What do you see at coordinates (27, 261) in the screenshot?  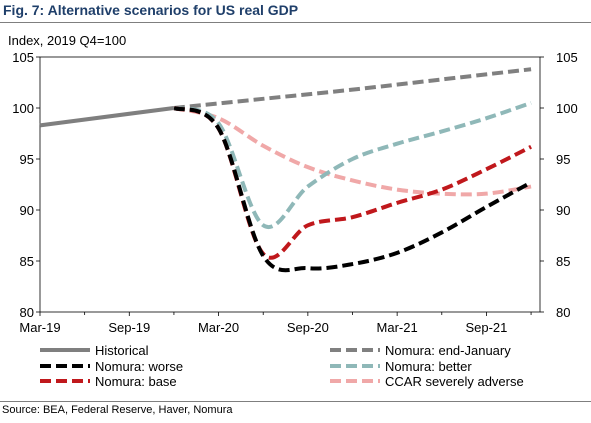 I see `y-tick-label-left: 85` at bounding box center [27, 261].